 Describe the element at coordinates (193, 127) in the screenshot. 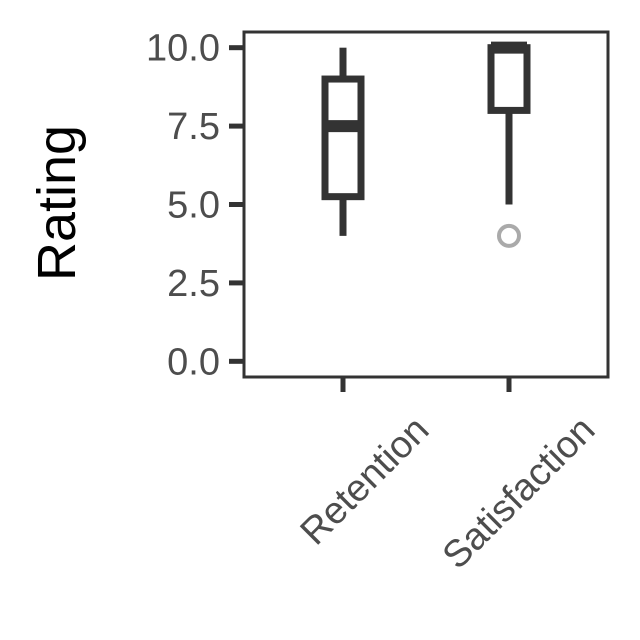

I see `y-tick-label: 7.5` at that location.